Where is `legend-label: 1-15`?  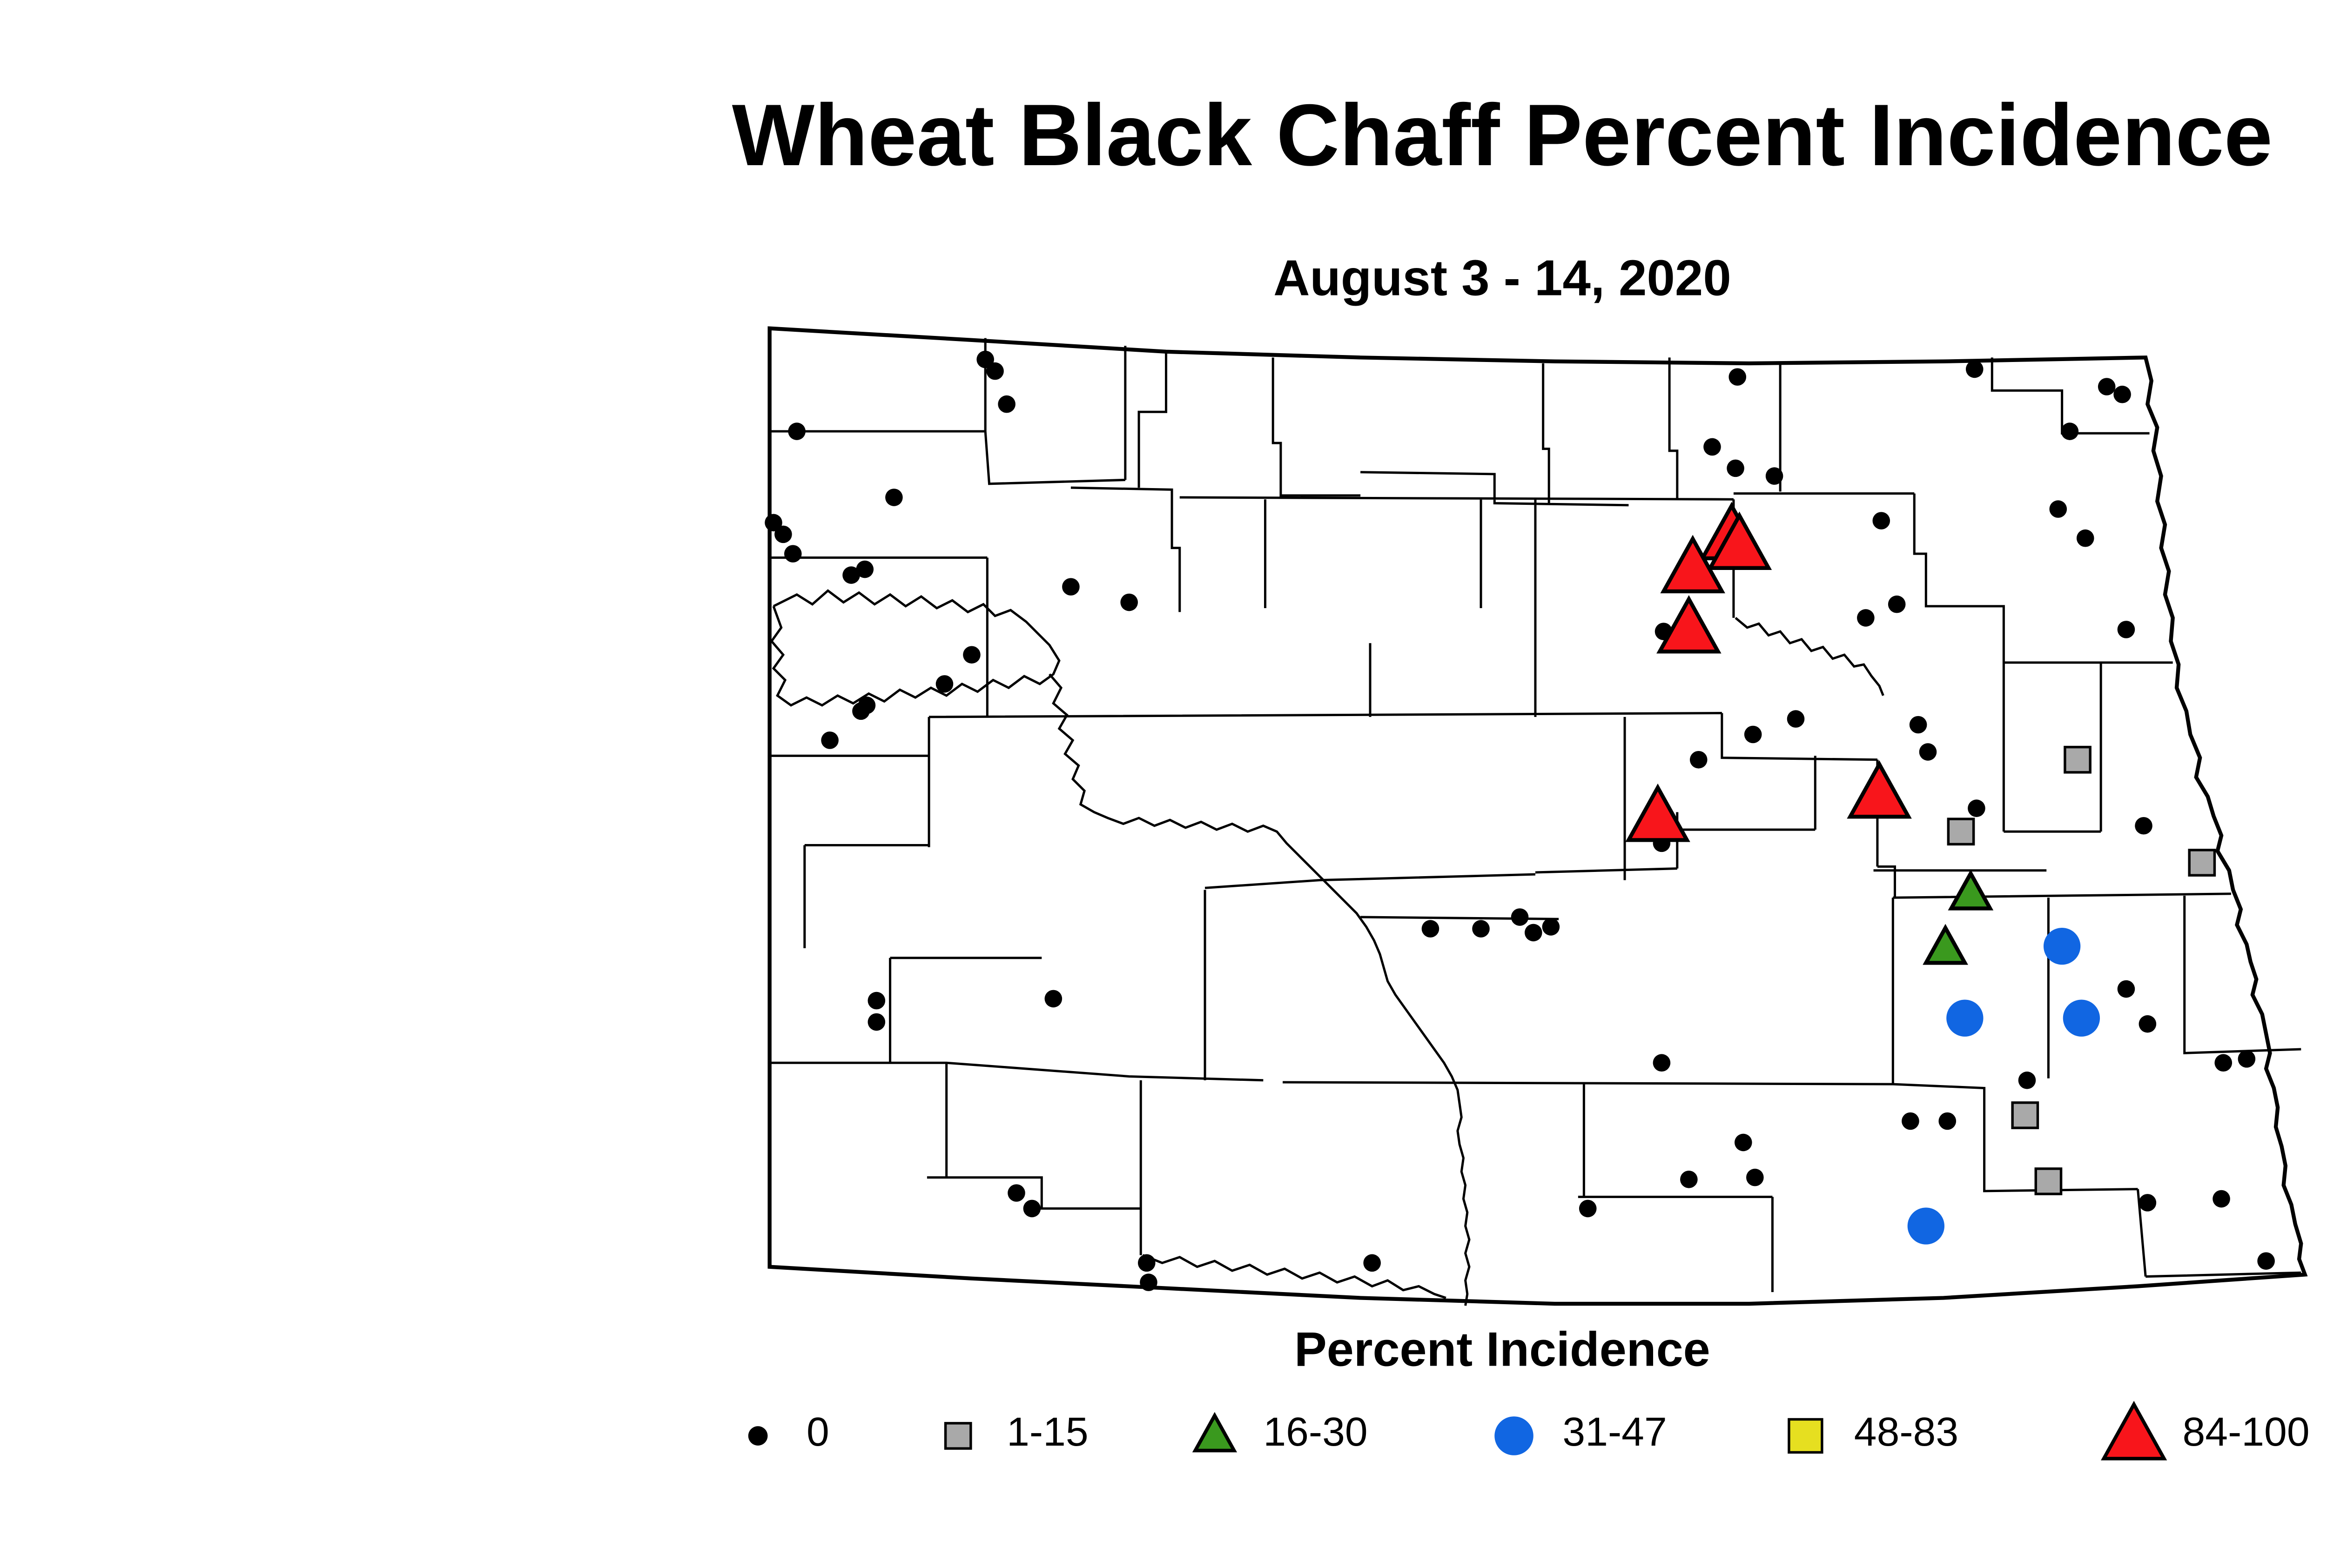 legend-label: 1-15 is located at coordinates (1048, 1432).